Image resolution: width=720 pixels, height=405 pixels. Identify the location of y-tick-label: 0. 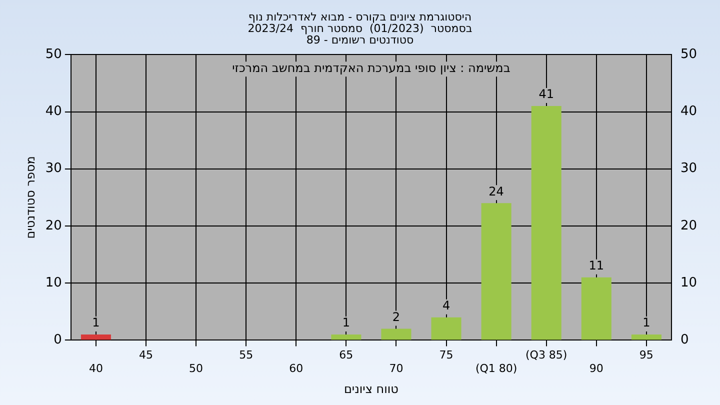
(58, 340).